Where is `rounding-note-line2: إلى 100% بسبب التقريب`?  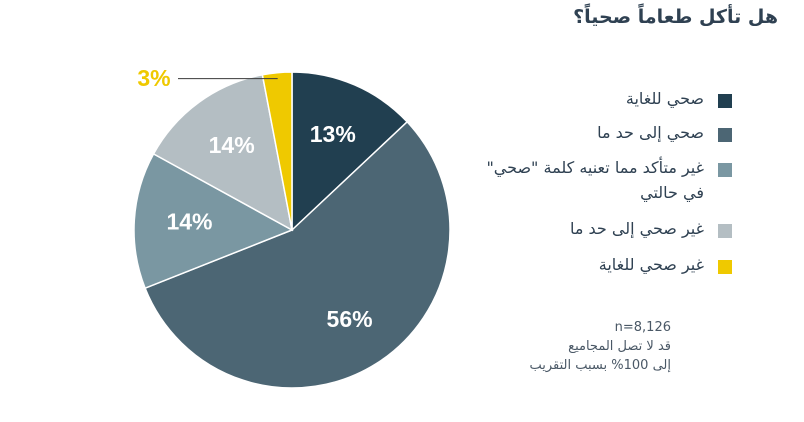
rounding-note-line2: إلى 100% بسبب التقريب is located at coordinates (600, 365).